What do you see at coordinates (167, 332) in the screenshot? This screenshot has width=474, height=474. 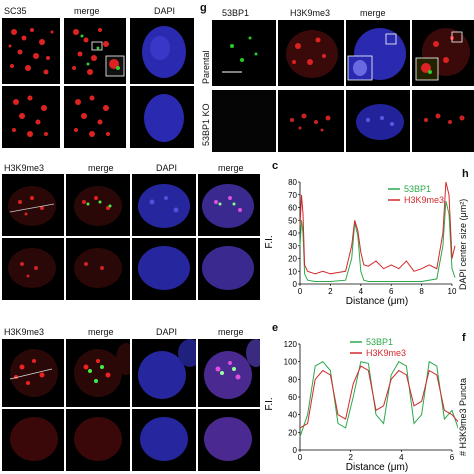 I see `header-dapi-bottom: DAPI` at bounding box center [167, 332].